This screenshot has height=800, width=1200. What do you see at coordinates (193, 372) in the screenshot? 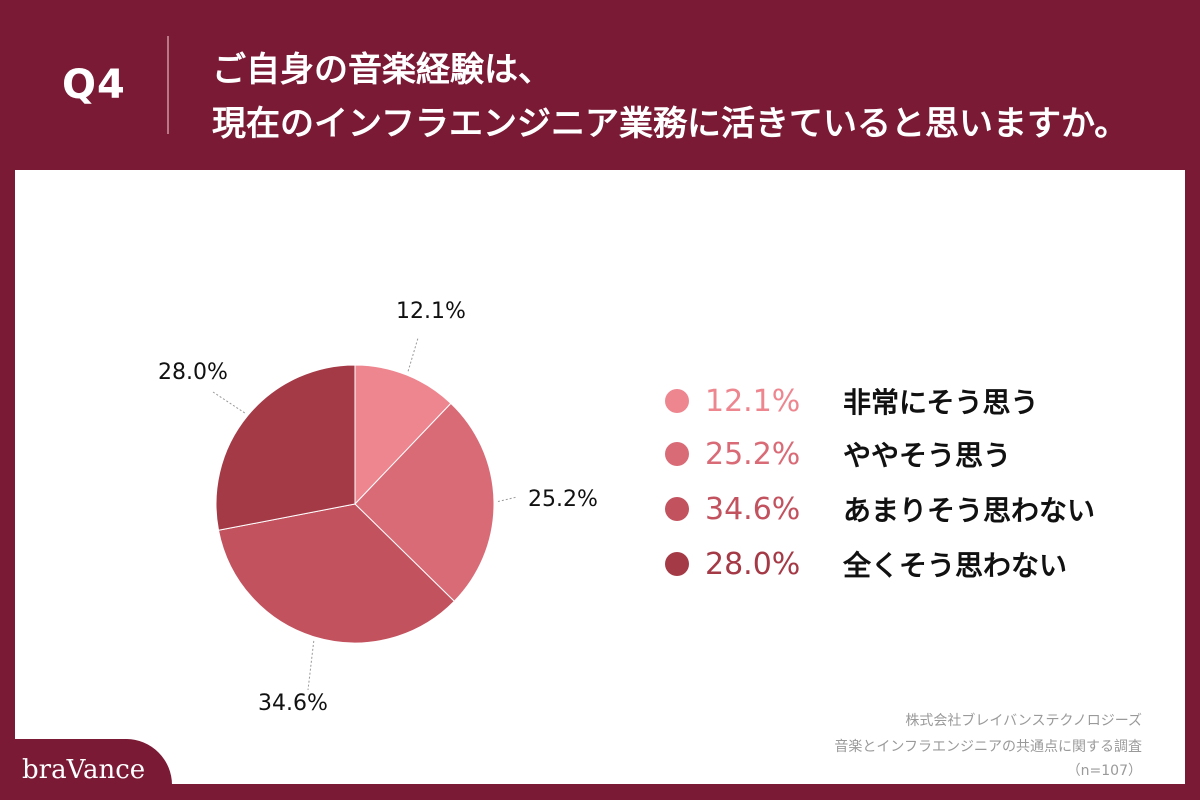
I see `pie-data-label-4: 28.0%` at bounding box center [193, 372].